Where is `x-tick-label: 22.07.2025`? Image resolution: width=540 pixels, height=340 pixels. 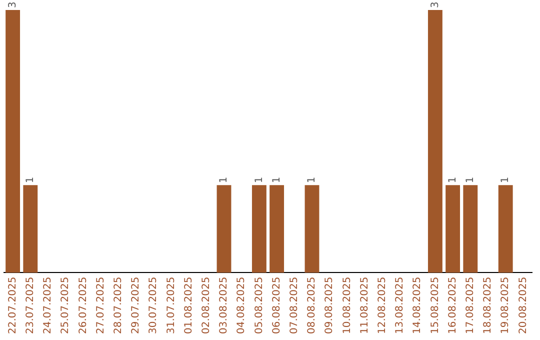
x-tick-label: 22.07.2025 is located at coordinates (12, 305).